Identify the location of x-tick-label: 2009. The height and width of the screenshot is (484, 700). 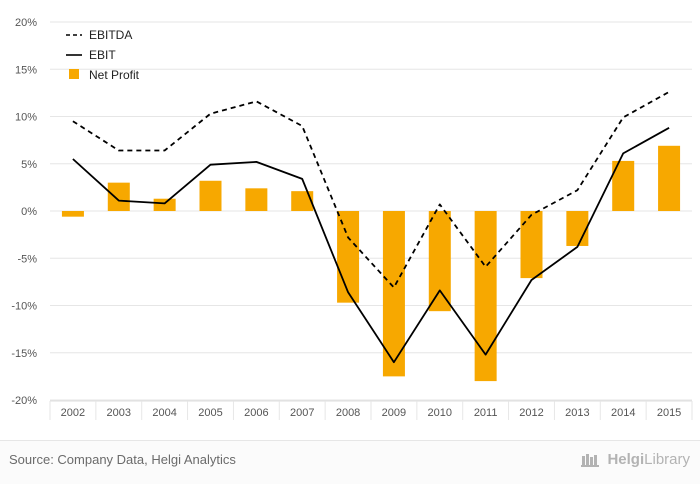
(394, 413).